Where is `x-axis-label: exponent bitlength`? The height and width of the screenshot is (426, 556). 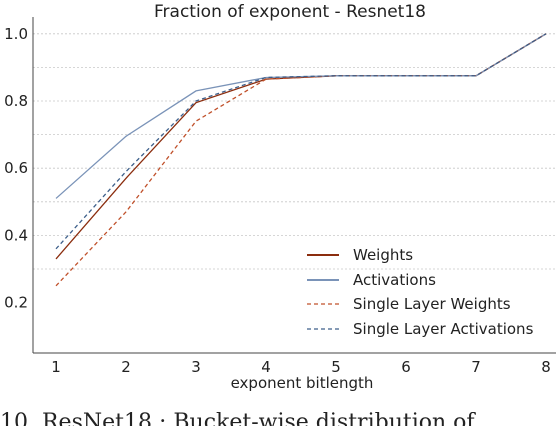
x-axis-label: exponent bitlength is located at coordinates (302, 383).